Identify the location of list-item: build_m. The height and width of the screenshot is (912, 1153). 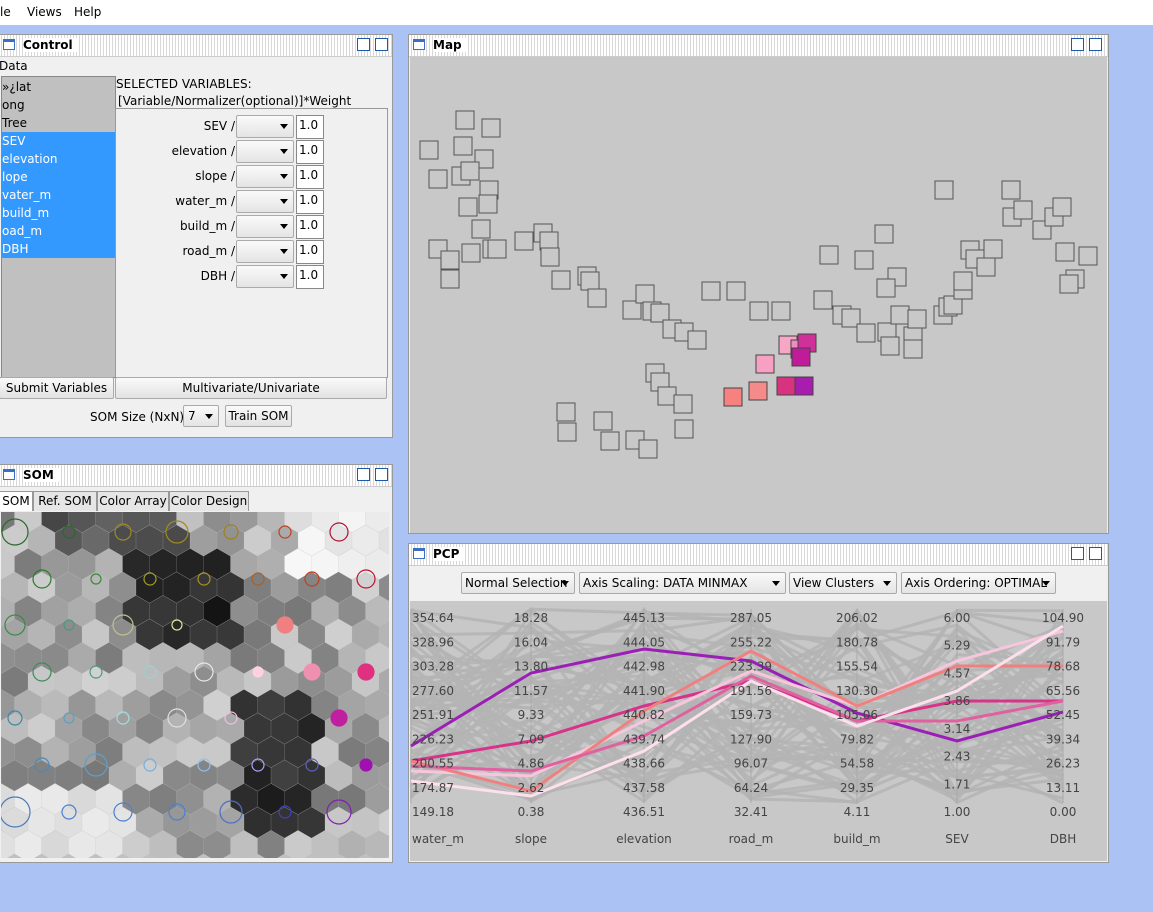
(58, 213).